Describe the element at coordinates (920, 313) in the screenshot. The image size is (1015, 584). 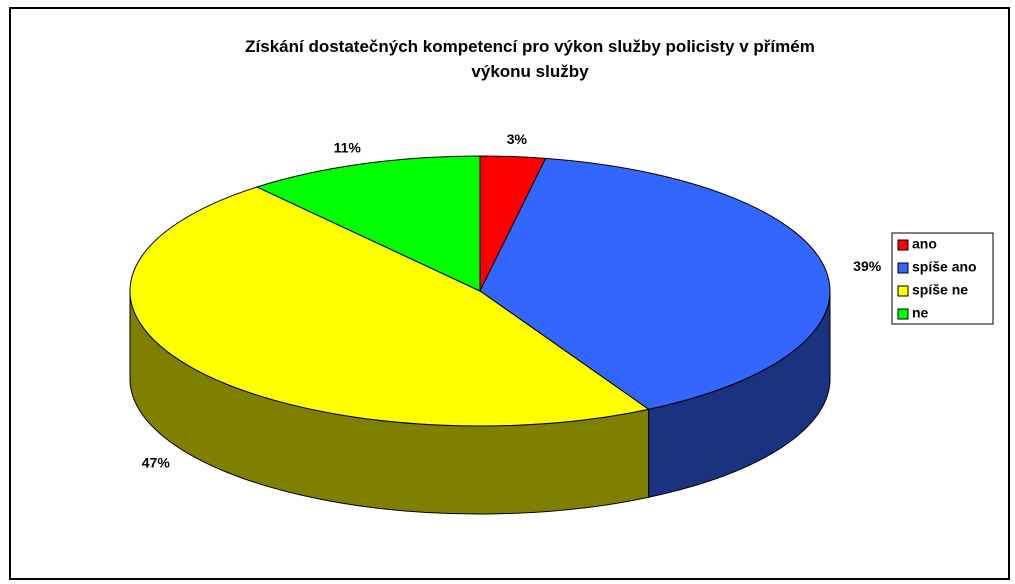
I see `legend-label: ne` at that location.